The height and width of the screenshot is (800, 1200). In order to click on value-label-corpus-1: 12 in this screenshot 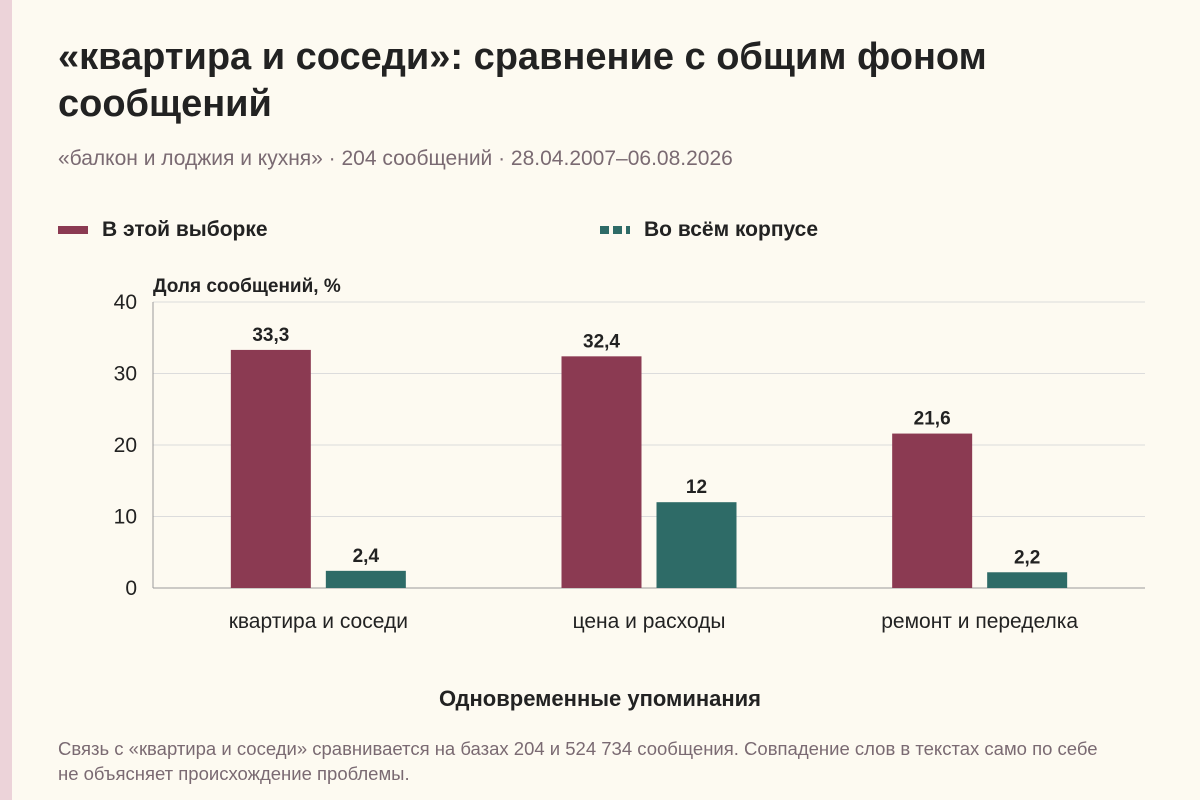, I will do `click(696, 487)`.